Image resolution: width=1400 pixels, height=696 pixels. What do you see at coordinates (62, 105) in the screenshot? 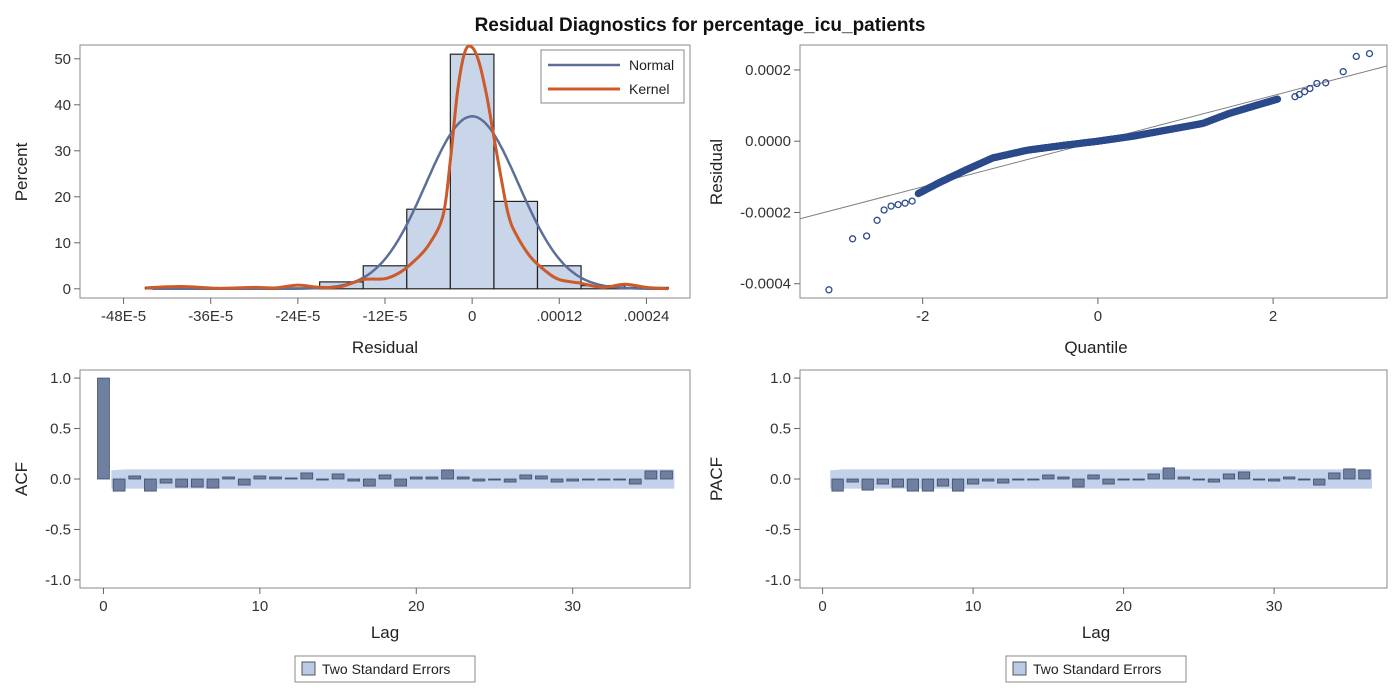
I see `histogram-y-tick-label: 40` at bounding box center [62, 105].